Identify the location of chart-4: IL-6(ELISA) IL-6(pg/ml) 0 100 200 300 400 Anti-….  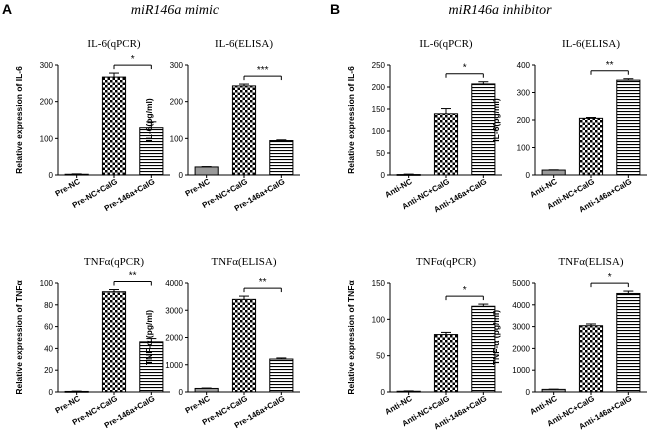
(569, 126).